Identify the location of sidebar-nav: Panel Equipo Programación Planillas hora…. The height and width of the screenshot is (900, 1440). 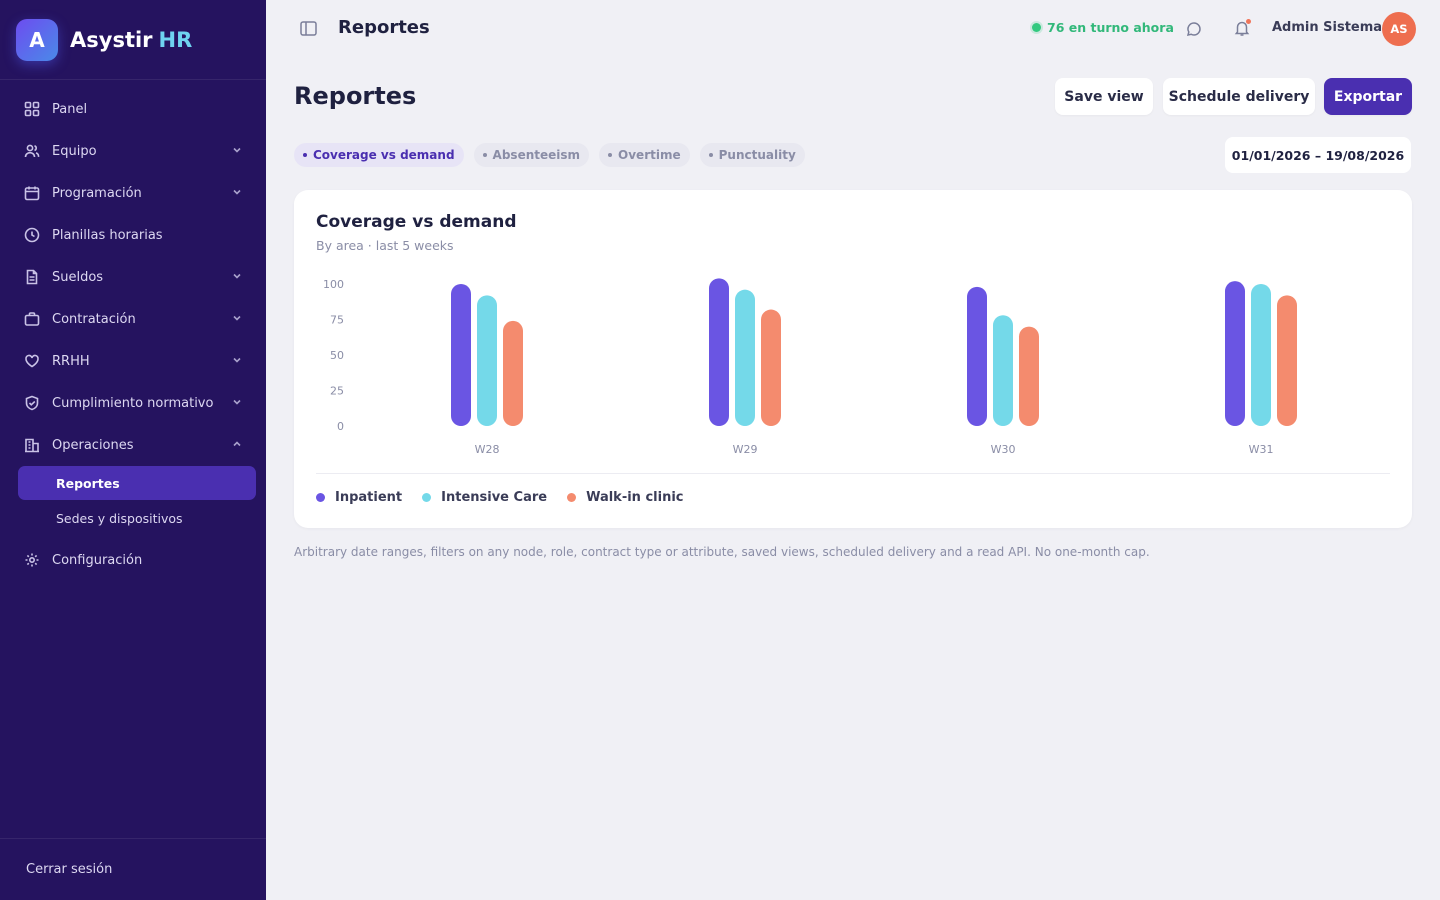
(133, 330).